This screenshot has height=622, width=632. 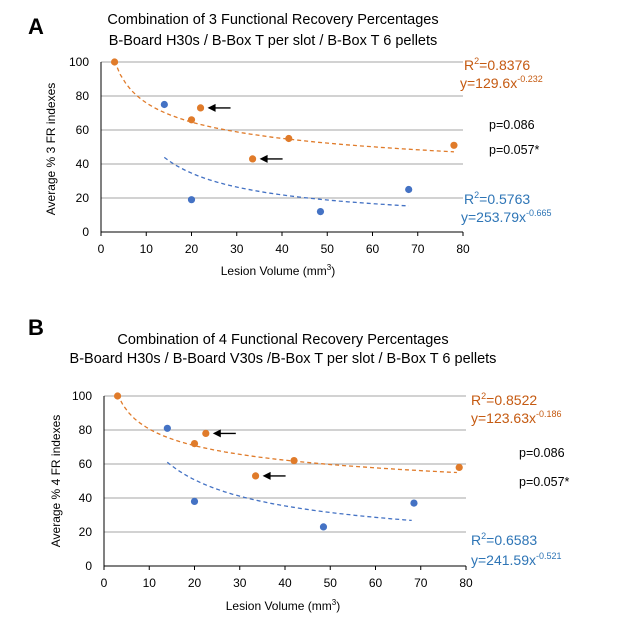 What do you see at coordinates (497, 64) in the screenshot?
I see `orange-r2-label: R2=0.8376` at bounding box center [497, 64].